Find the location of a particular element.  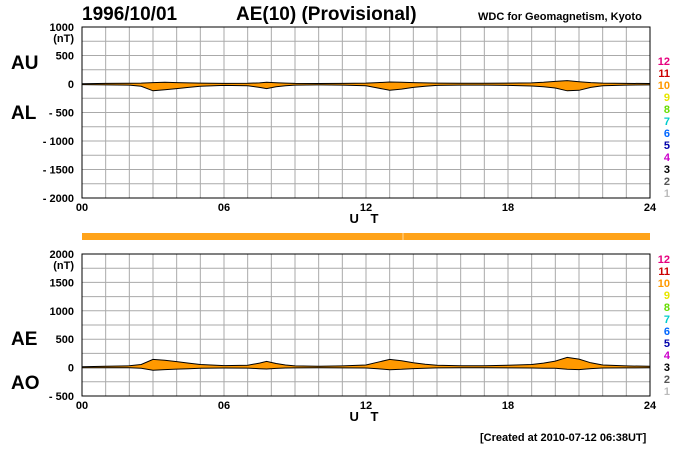

y-tick-label: 1500 is located at coordinates (62, 283).